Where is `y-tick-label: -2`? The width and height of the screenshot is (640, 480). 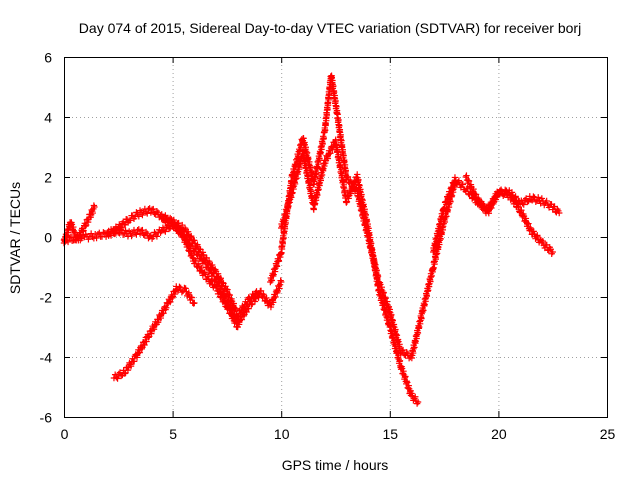 y-tick-label: -2 is located at coordinates (46, 298).